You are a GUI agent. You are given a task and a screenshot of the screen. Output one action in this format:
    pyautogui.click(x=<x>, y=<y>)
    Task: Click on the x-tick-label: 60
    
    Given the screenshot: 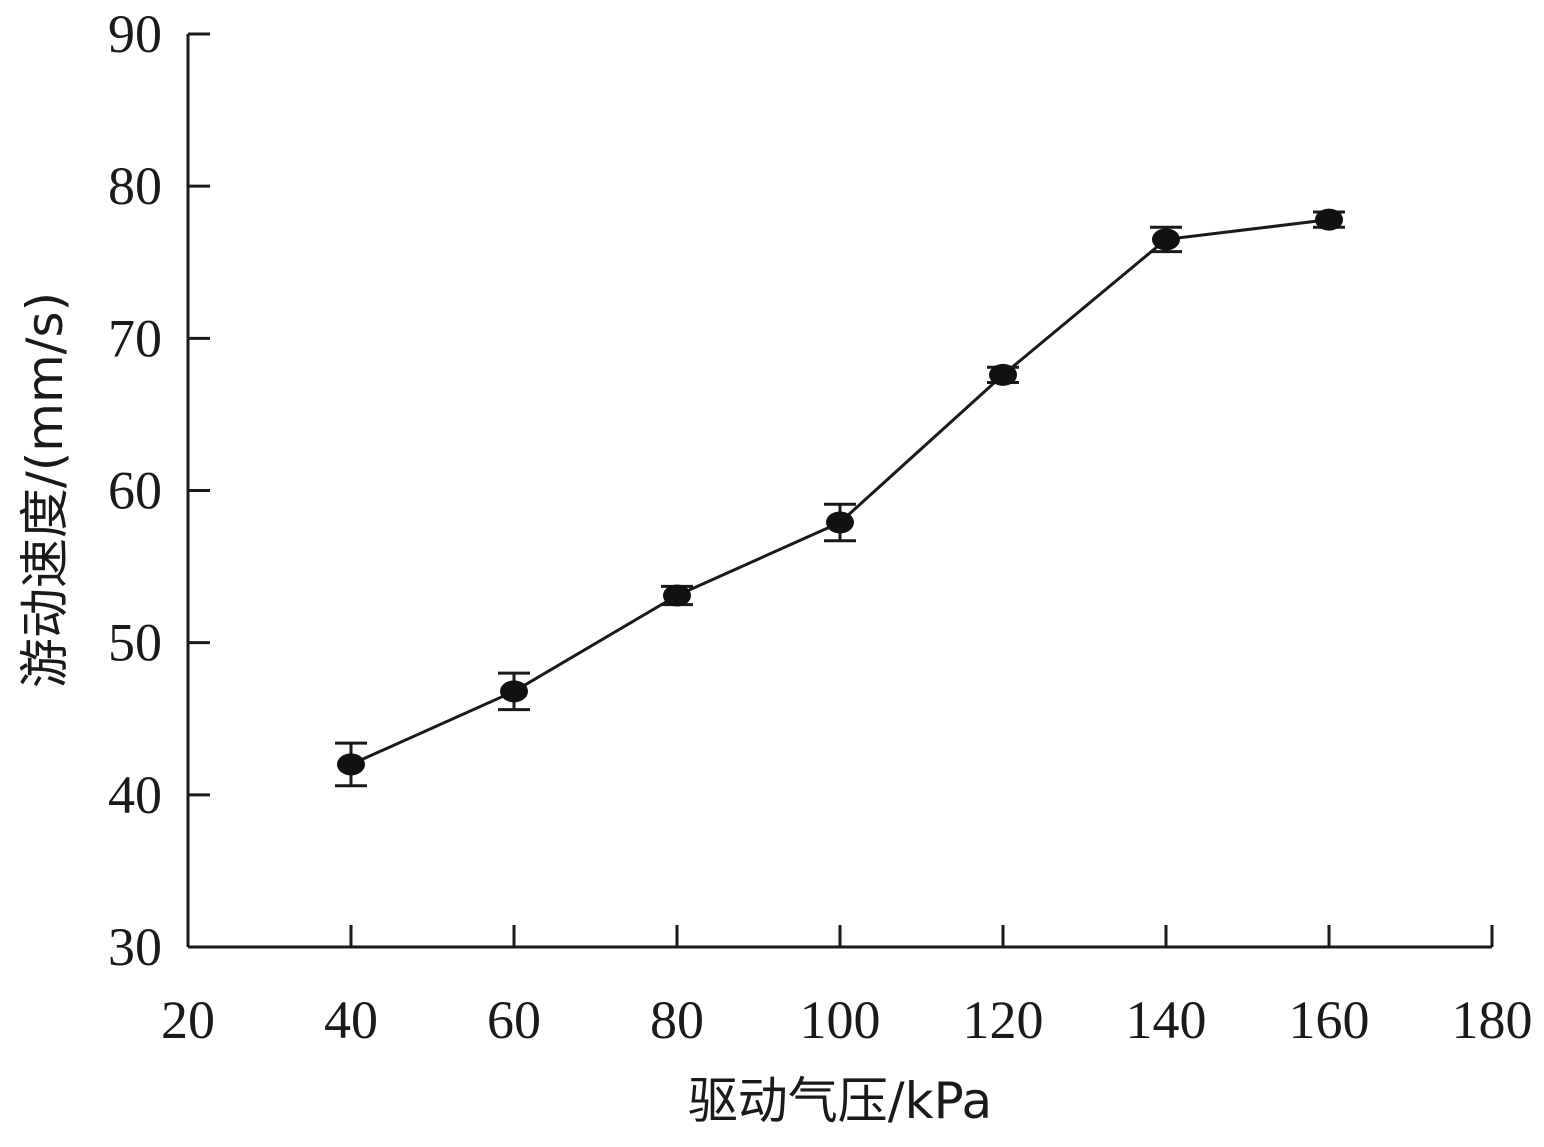 What is the action you would take?
    pyautogui.click(x=514, y=1020)
    